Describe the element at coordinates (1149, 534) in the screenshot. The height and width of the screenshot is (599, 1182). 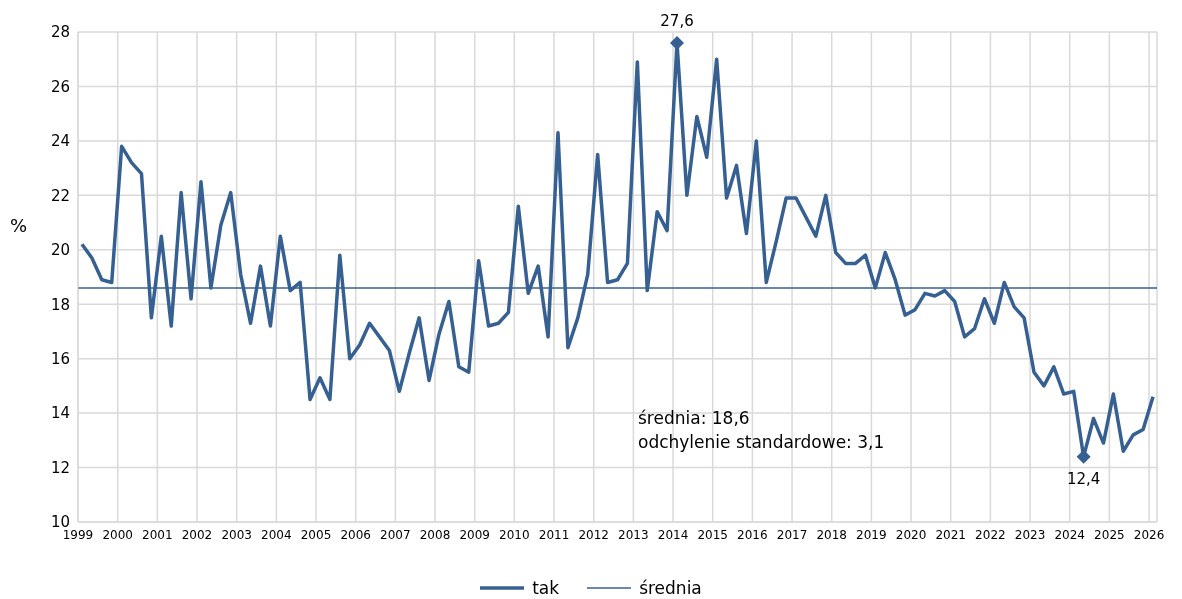
I see `x-tick-label: 2026` at that location.